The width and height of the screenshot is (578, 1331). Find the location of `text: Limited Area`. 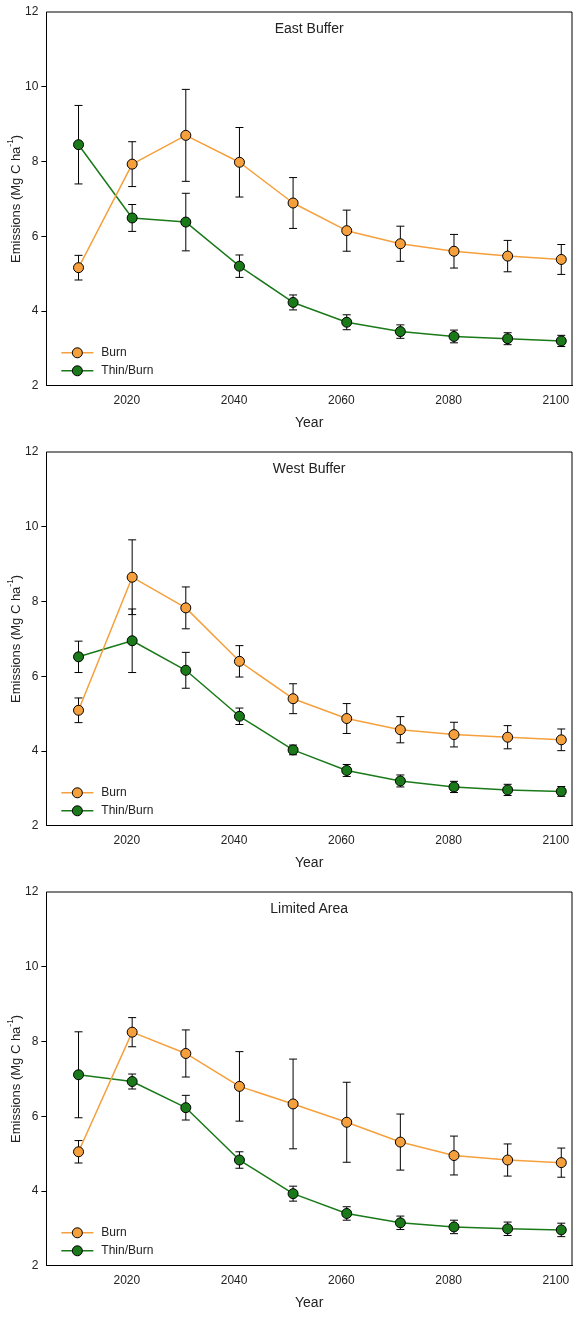

text: Limited Area is located at coordinates (309, 907).